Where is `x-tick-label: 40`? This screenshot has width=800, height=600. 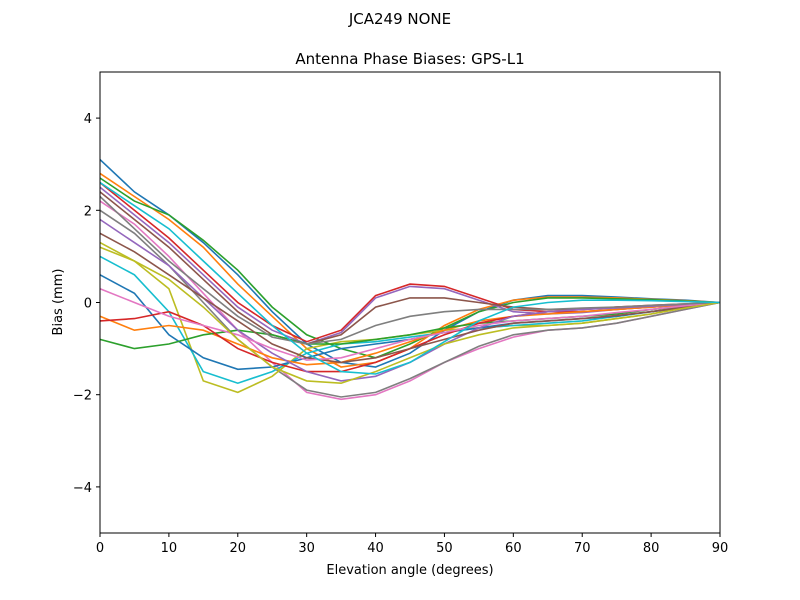 x-tick-label: 40 is located at coordinates (375, 548).